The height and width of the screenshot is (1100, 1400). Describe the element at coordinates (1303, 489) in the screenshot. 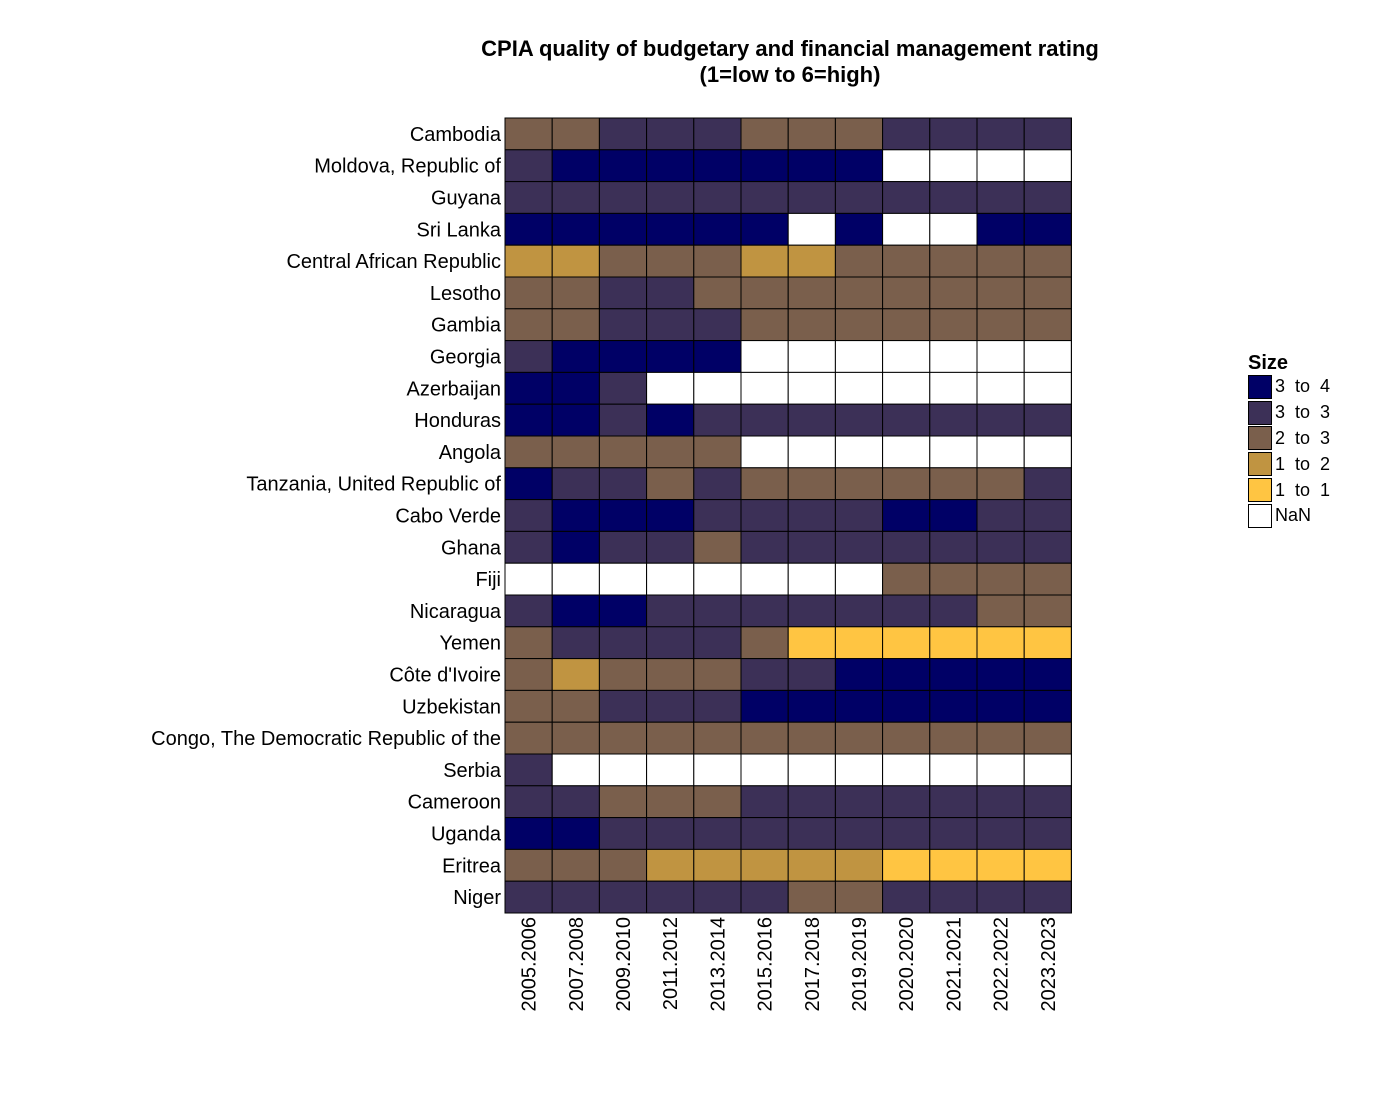

I see `legend-label: 1 to 1` at that location.